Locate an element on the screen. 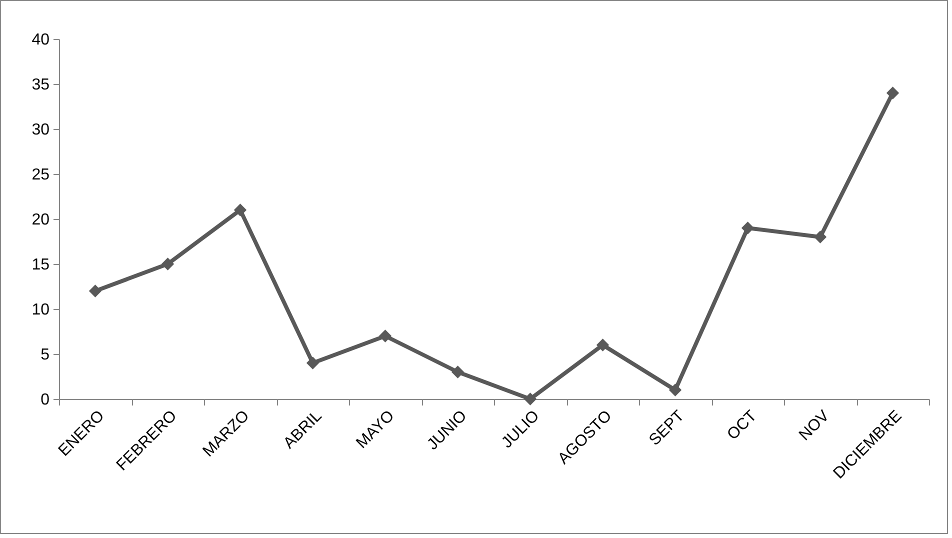 The height and width of the screenshot is (538, 952). y-tick-label: 25 is located at coordinates (41, 175).